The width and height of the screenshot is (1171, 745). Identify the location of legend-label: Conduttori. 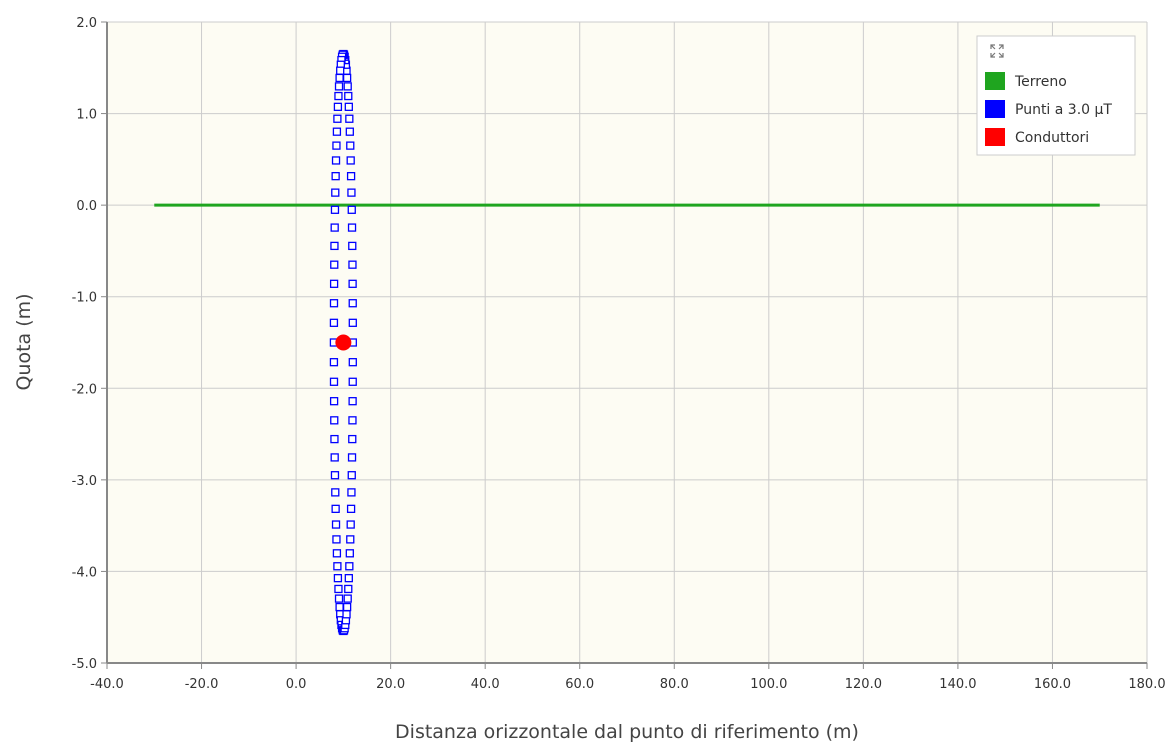
(1052, 138).